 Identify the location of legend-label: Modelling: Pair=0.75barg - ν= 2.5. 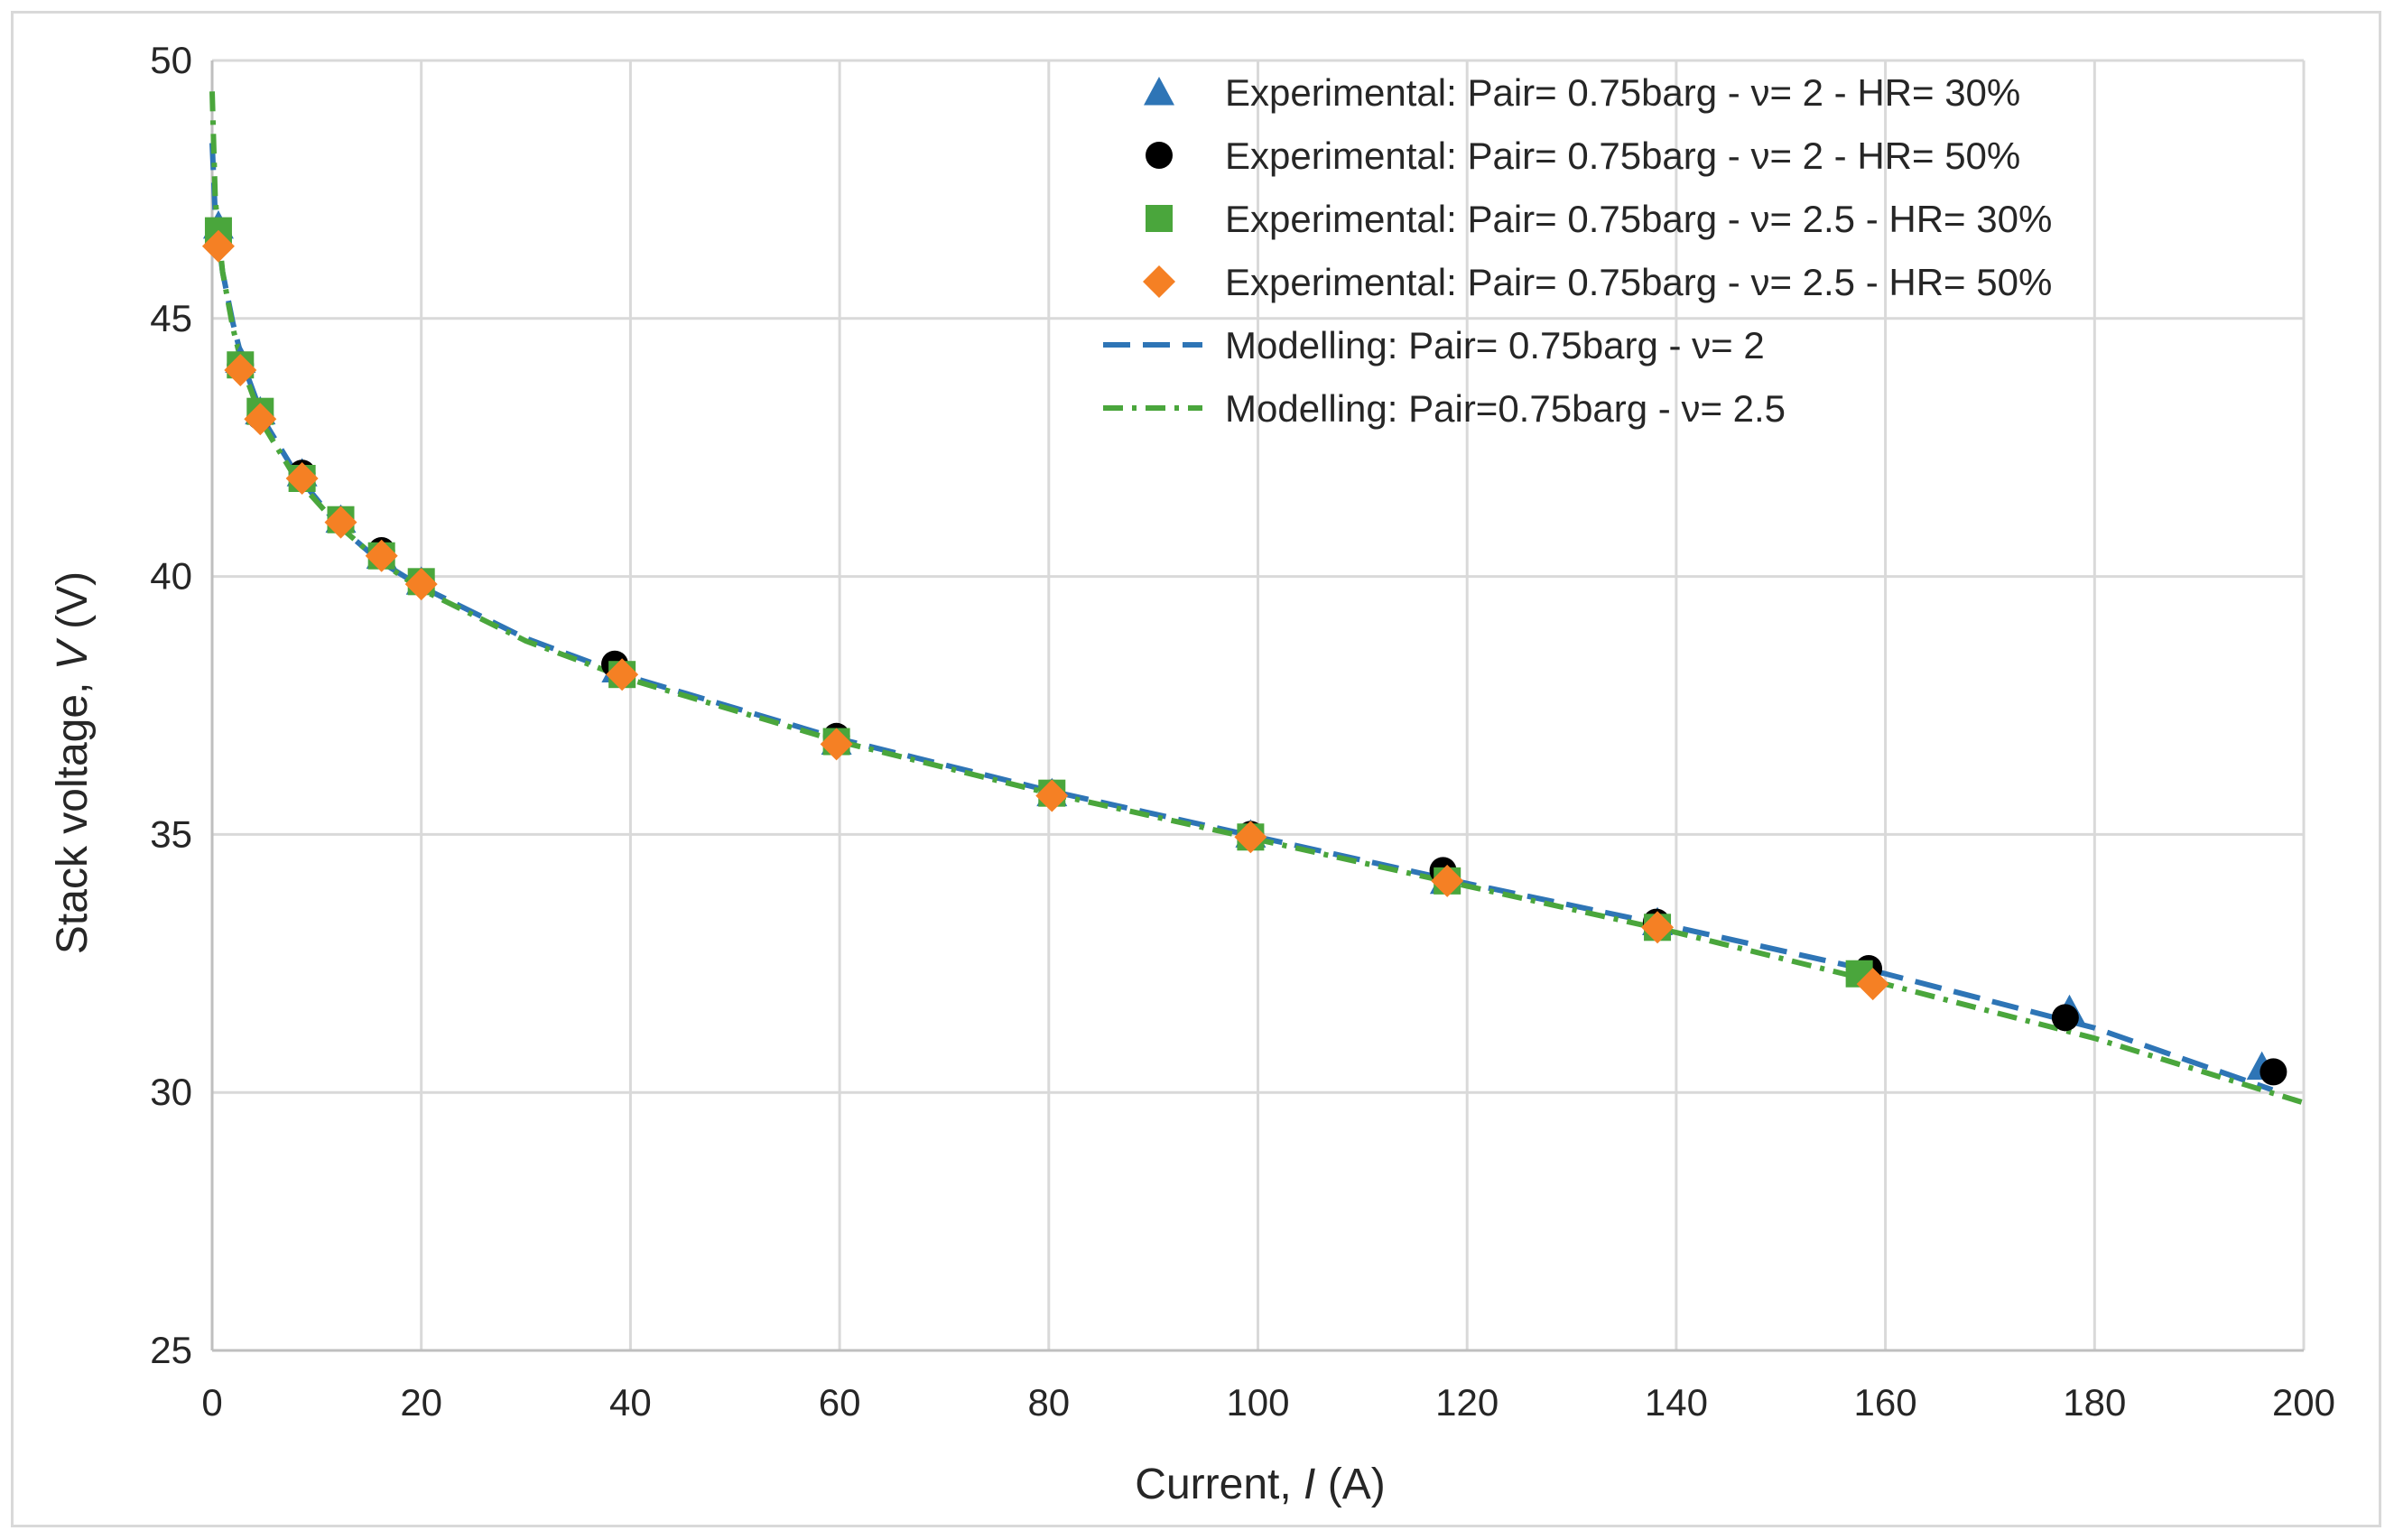
(1505, 408).